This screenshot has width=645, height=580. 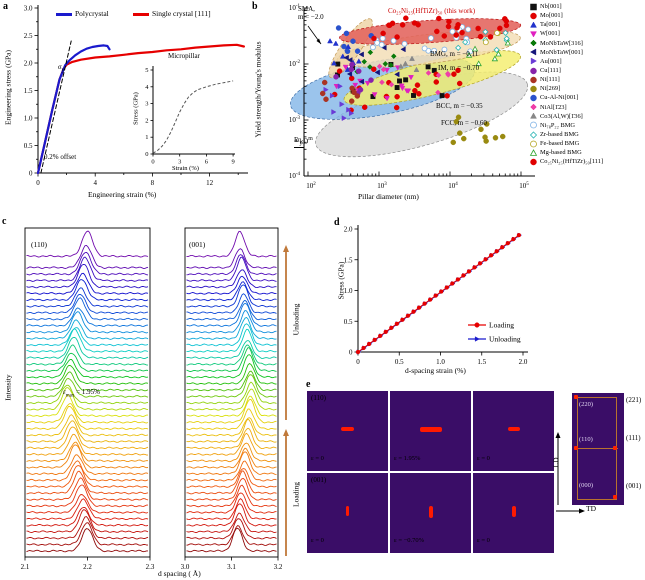 I want to click on series-Au[001], so click(x=339, y=102).